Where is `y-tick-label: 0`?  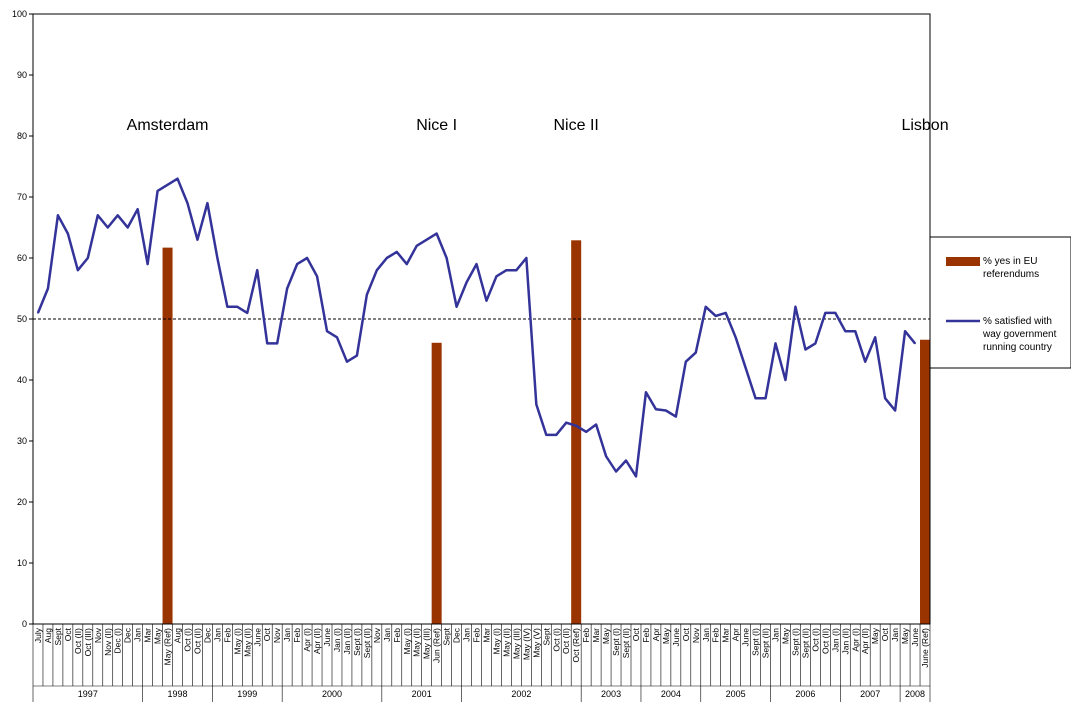
y-tick-label: 0 is located at coordinates (24, 624).